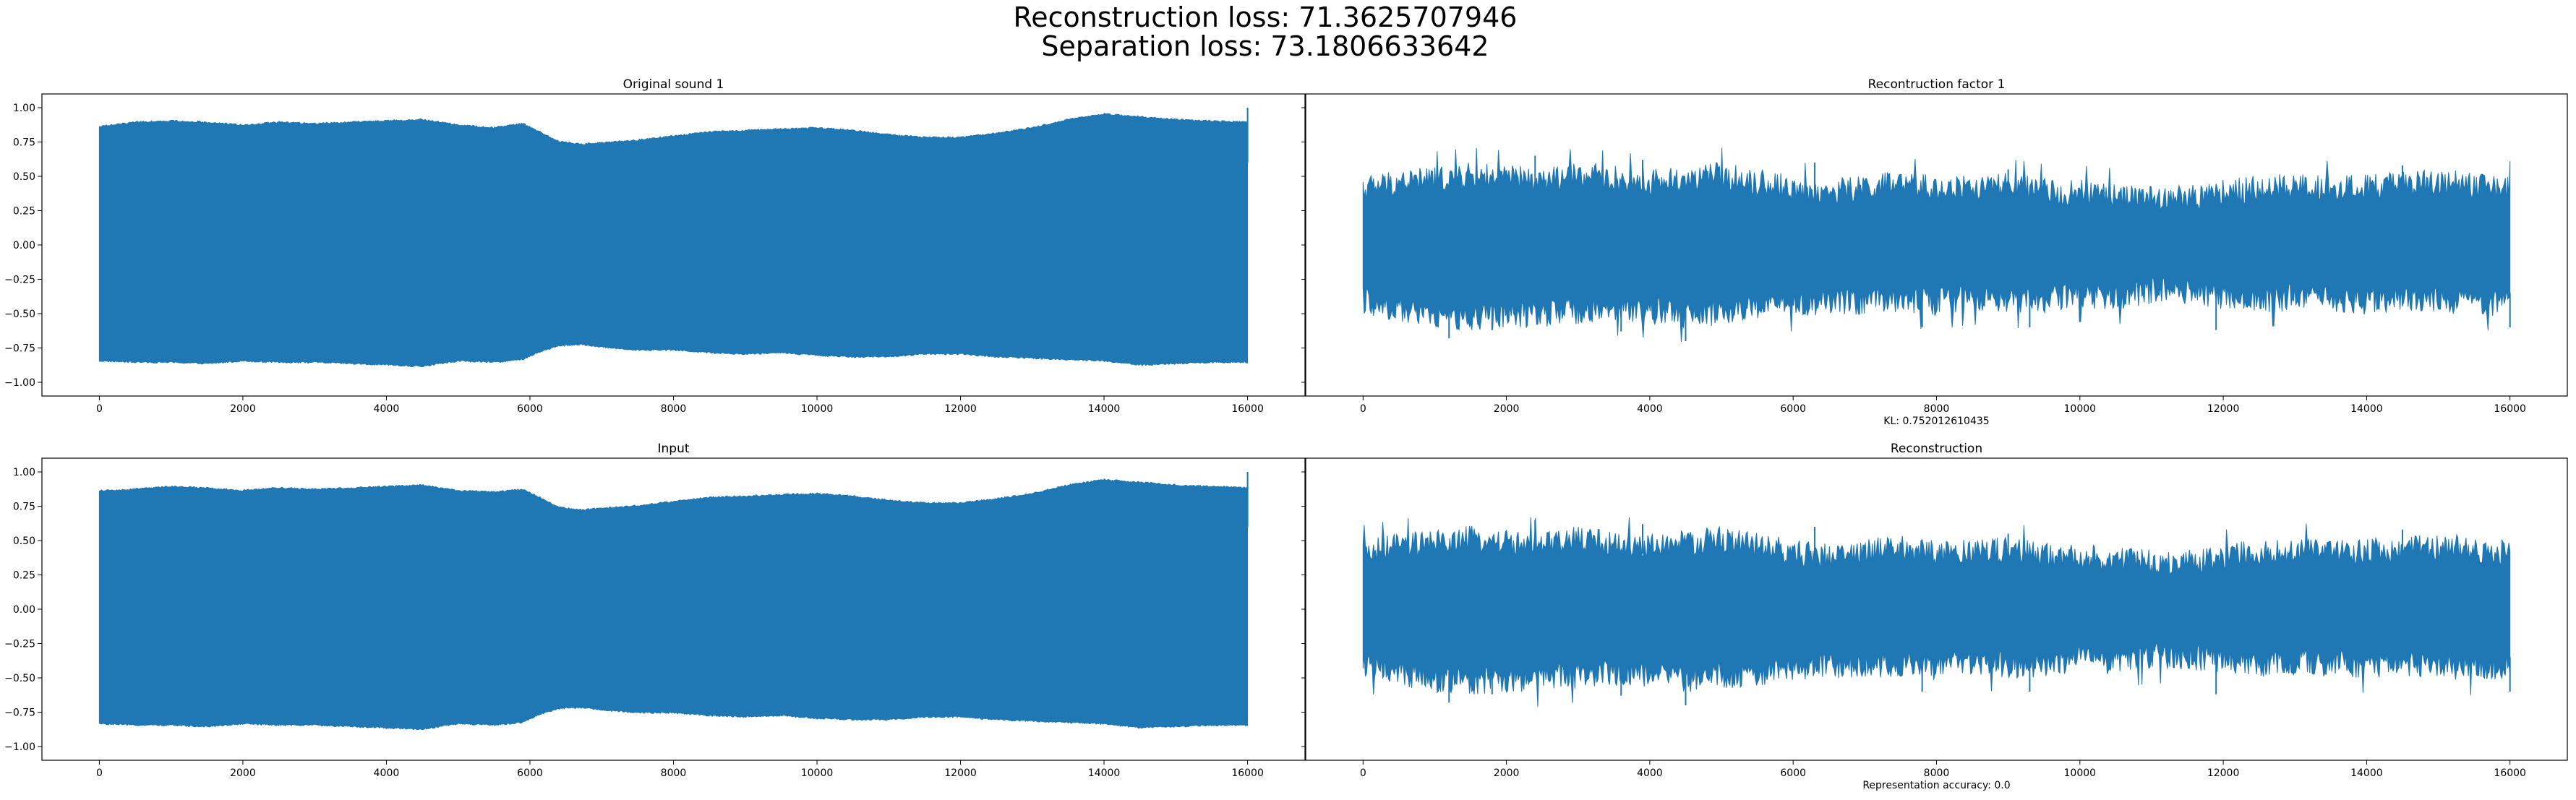 The image size is (2576, 800). Describe the element at coordinates (1936, 786) in the screenshot. I see `x-axis-label: Representation accuracy: 0.0` at that location.